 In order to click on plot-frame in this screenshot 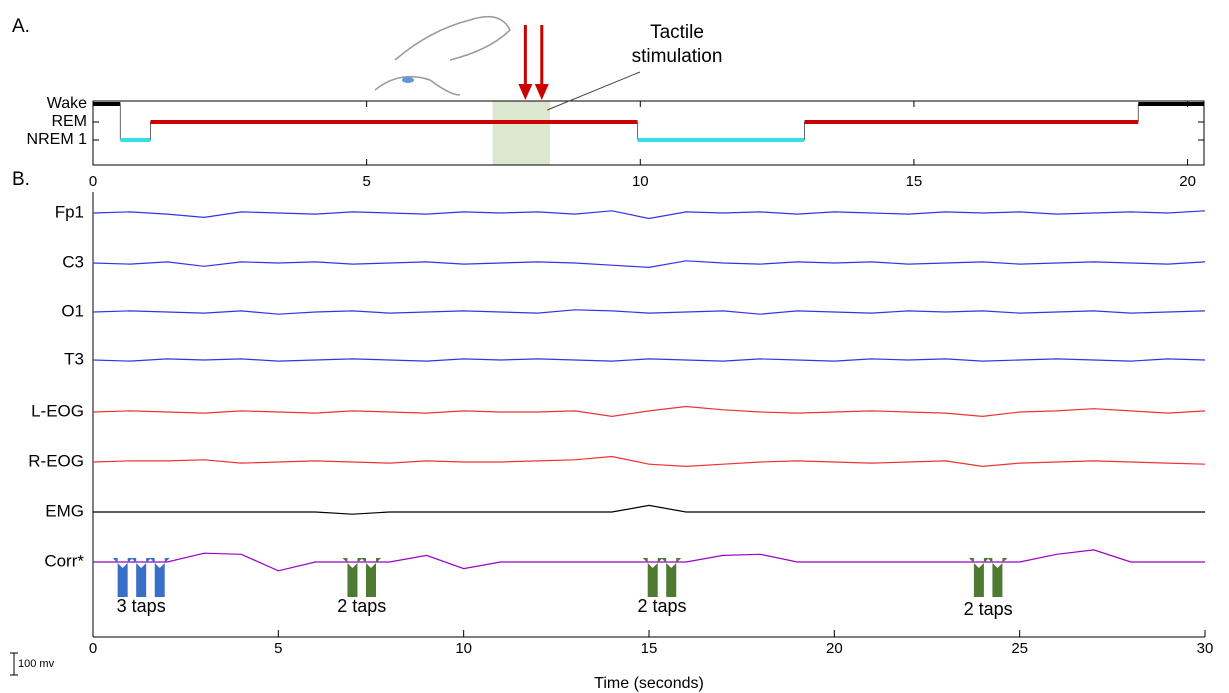, I will do `click(648, 133)`.